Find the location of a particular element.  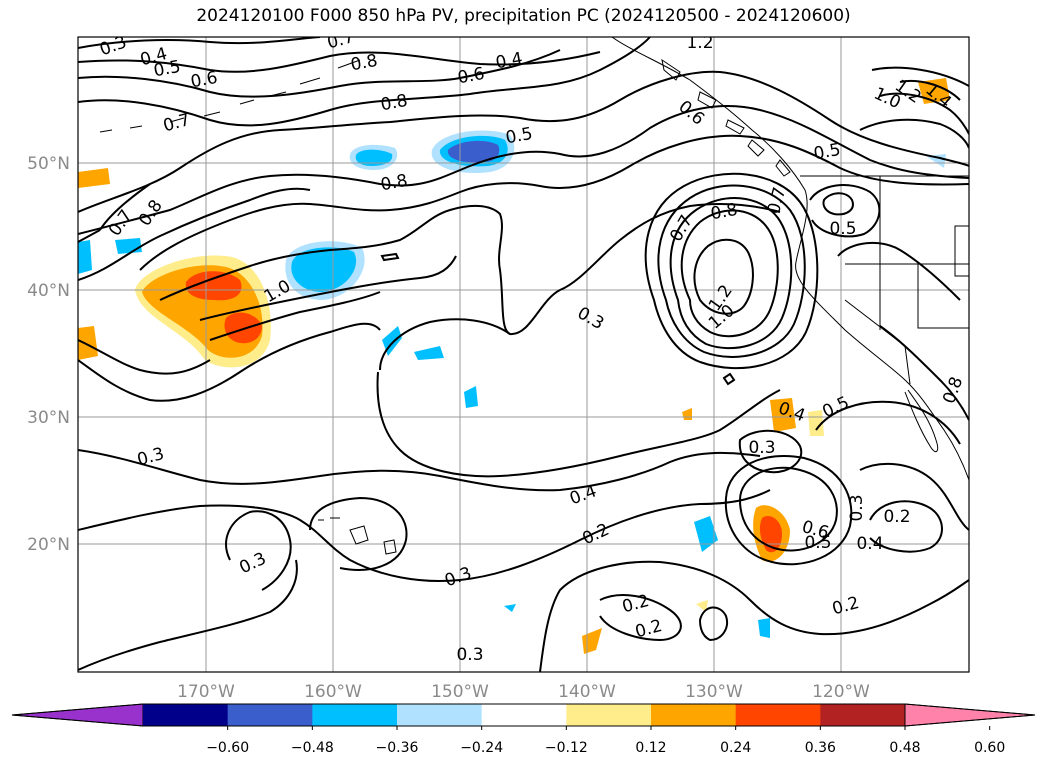

lon-label: 170°W is located at coordinates (206, 692).